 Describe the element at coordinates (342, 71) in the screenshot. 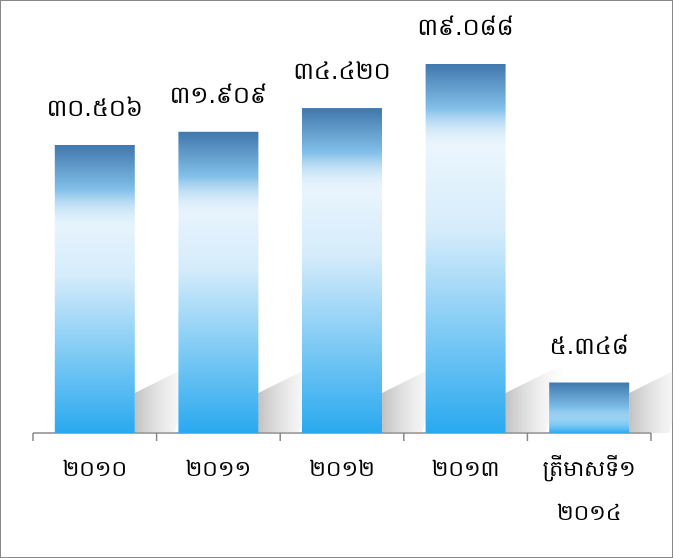

I see `value-label: ៣៤.៤២០` at that location.